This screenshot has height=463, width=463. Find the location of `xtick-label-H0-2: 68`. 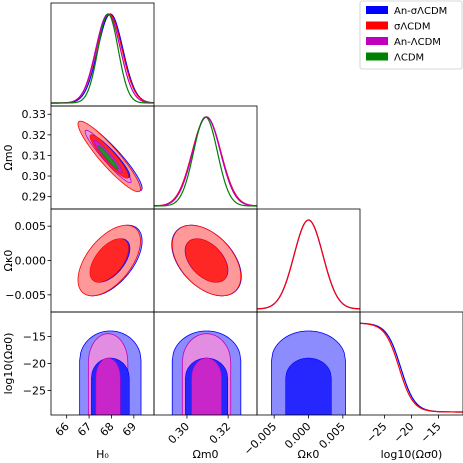

xtick-label-H0-2: 68 is located at coordinates (106, 429).